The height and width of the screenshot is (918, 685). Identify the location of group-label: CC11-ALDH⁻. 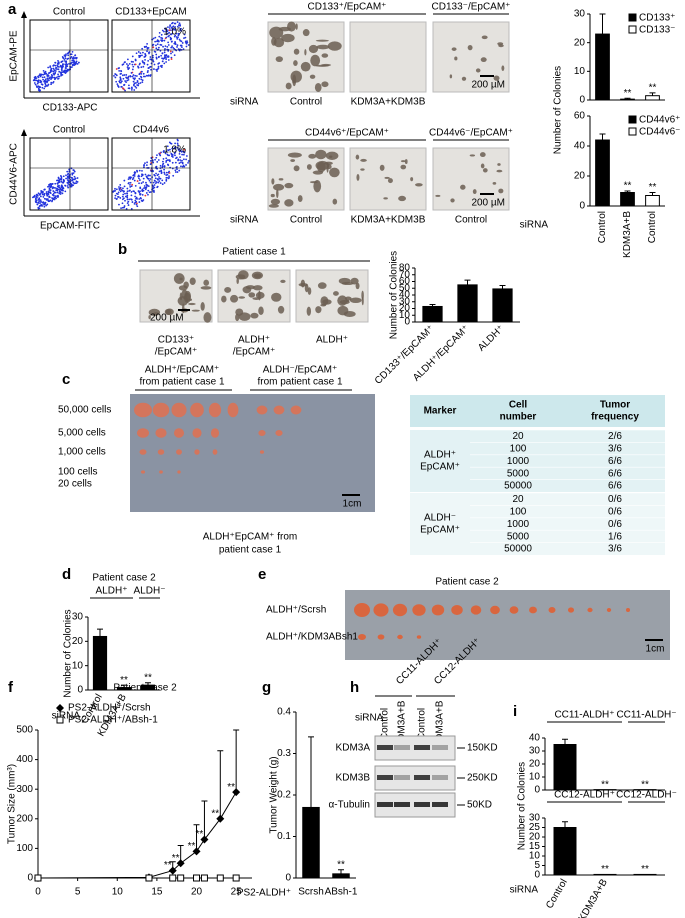
(646, 715).